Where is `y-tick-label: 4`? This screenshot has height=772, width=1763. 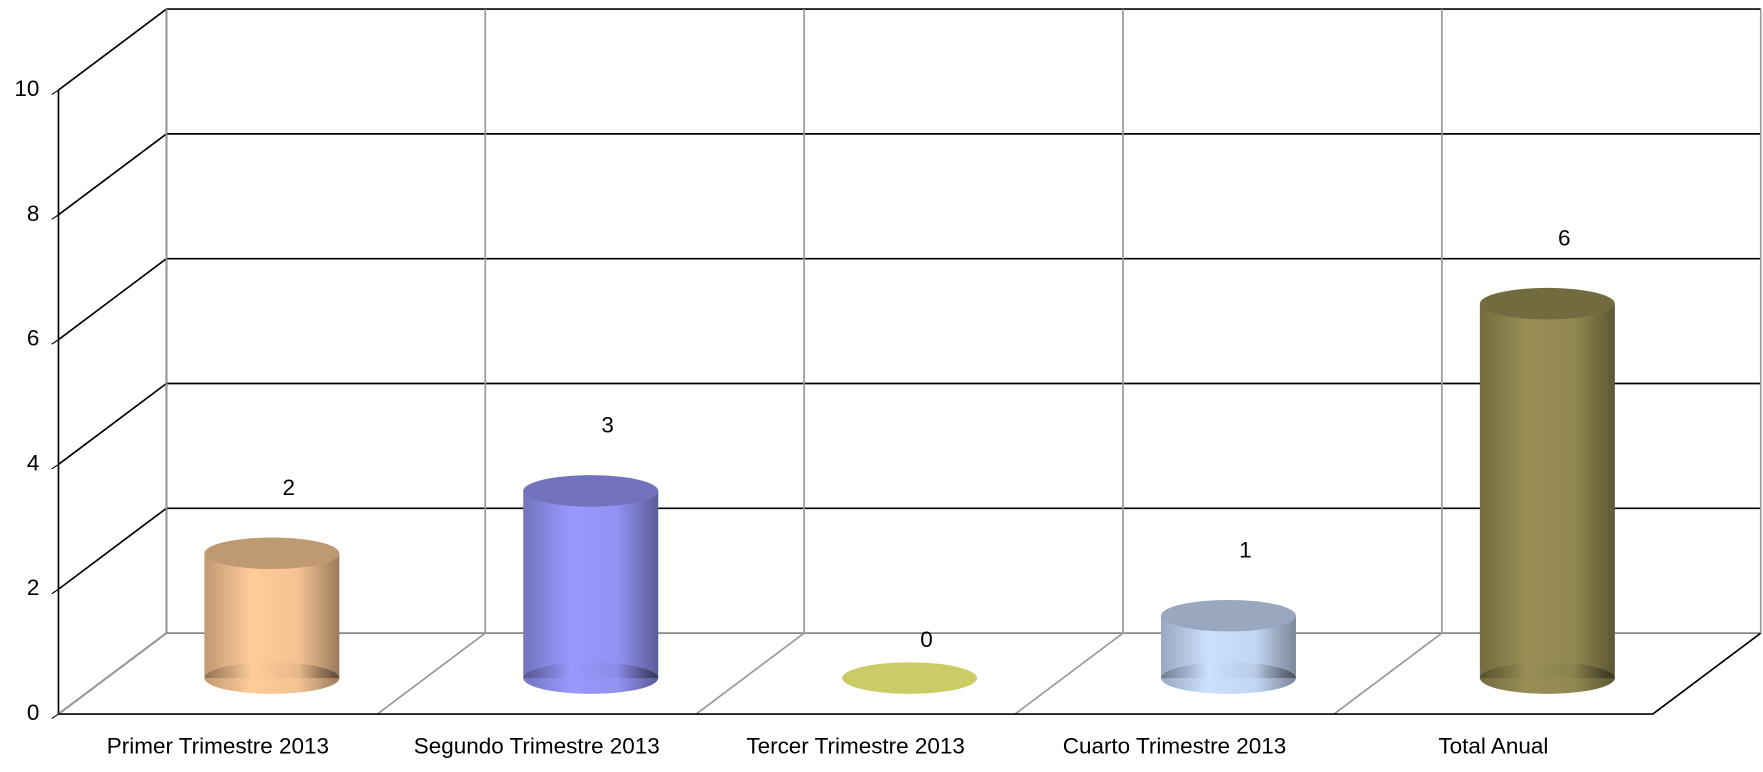 y-tick-label: 4 is located at coordinates (33, 462).